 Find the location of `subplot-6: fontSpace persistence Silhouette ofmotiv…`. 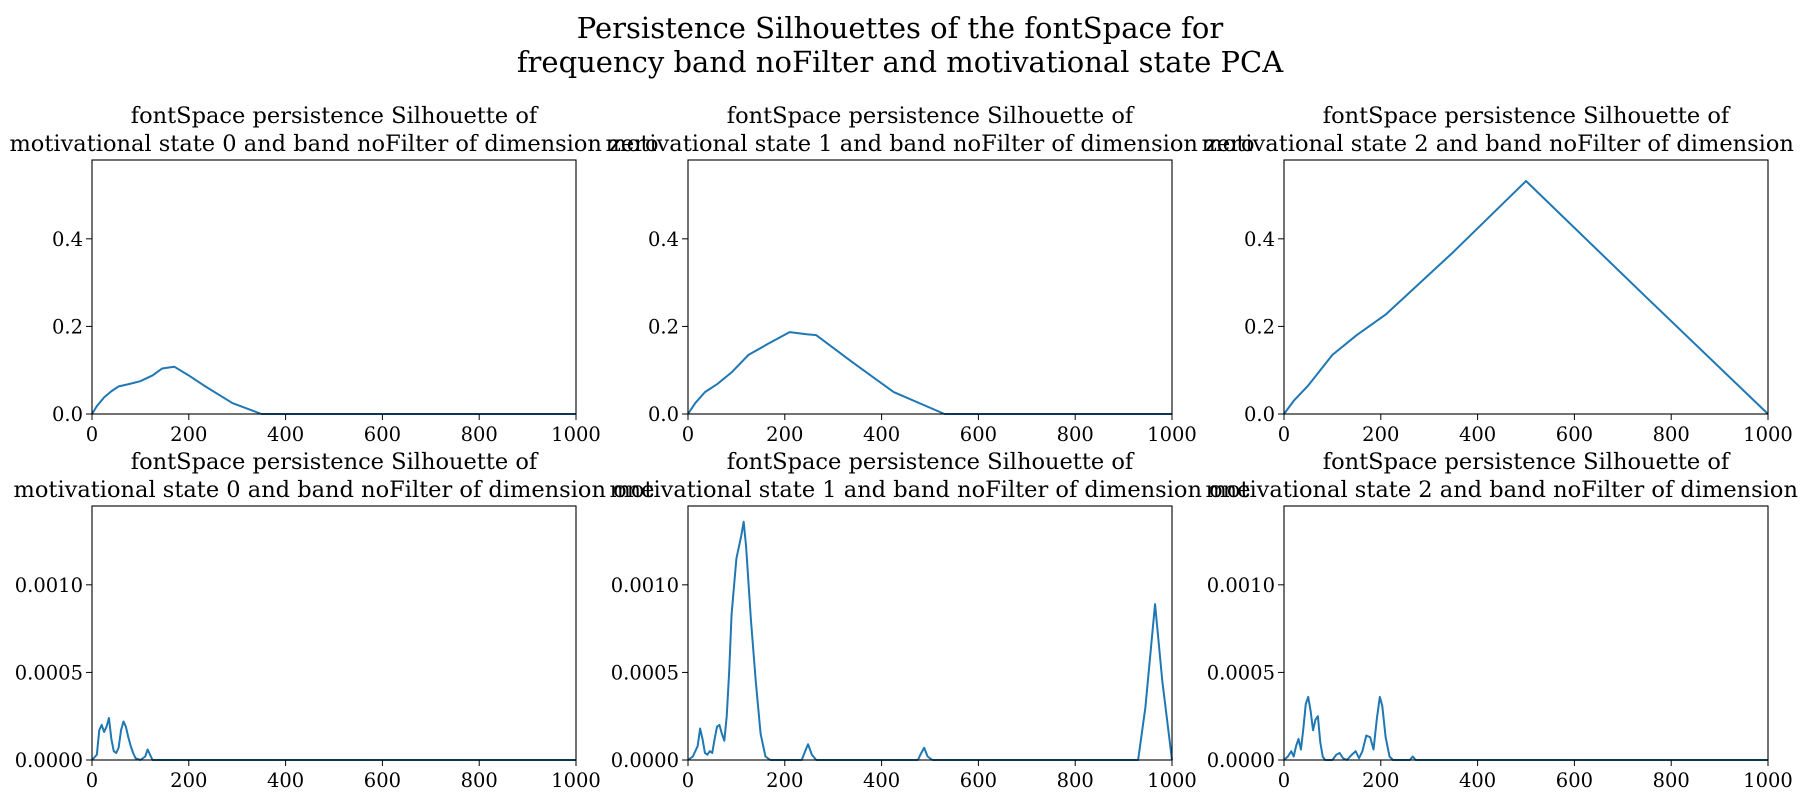

subplot-6: fontSpace persistence Silhouette ofmotiv… is located at coordinates (1503, 620).